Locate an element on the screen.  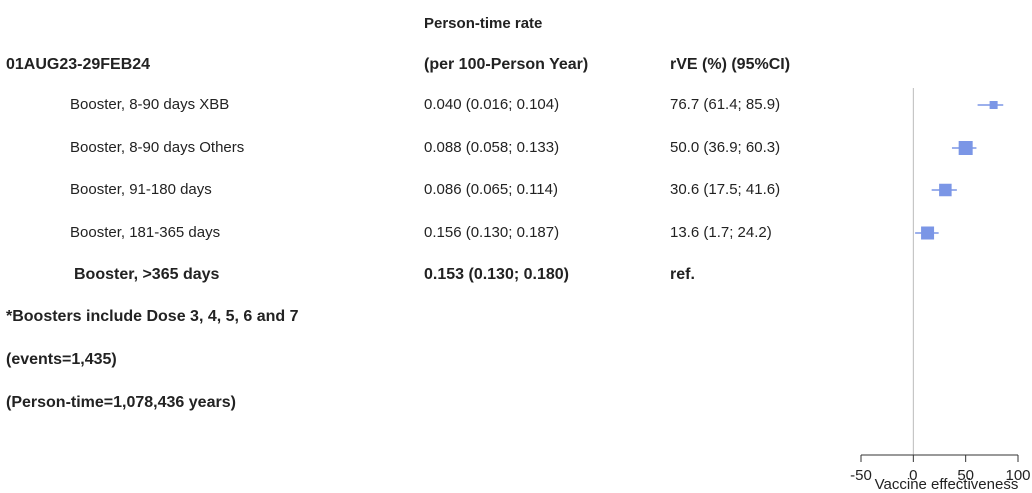
x-tick-label: -50 is located at coordinates (861, 475).